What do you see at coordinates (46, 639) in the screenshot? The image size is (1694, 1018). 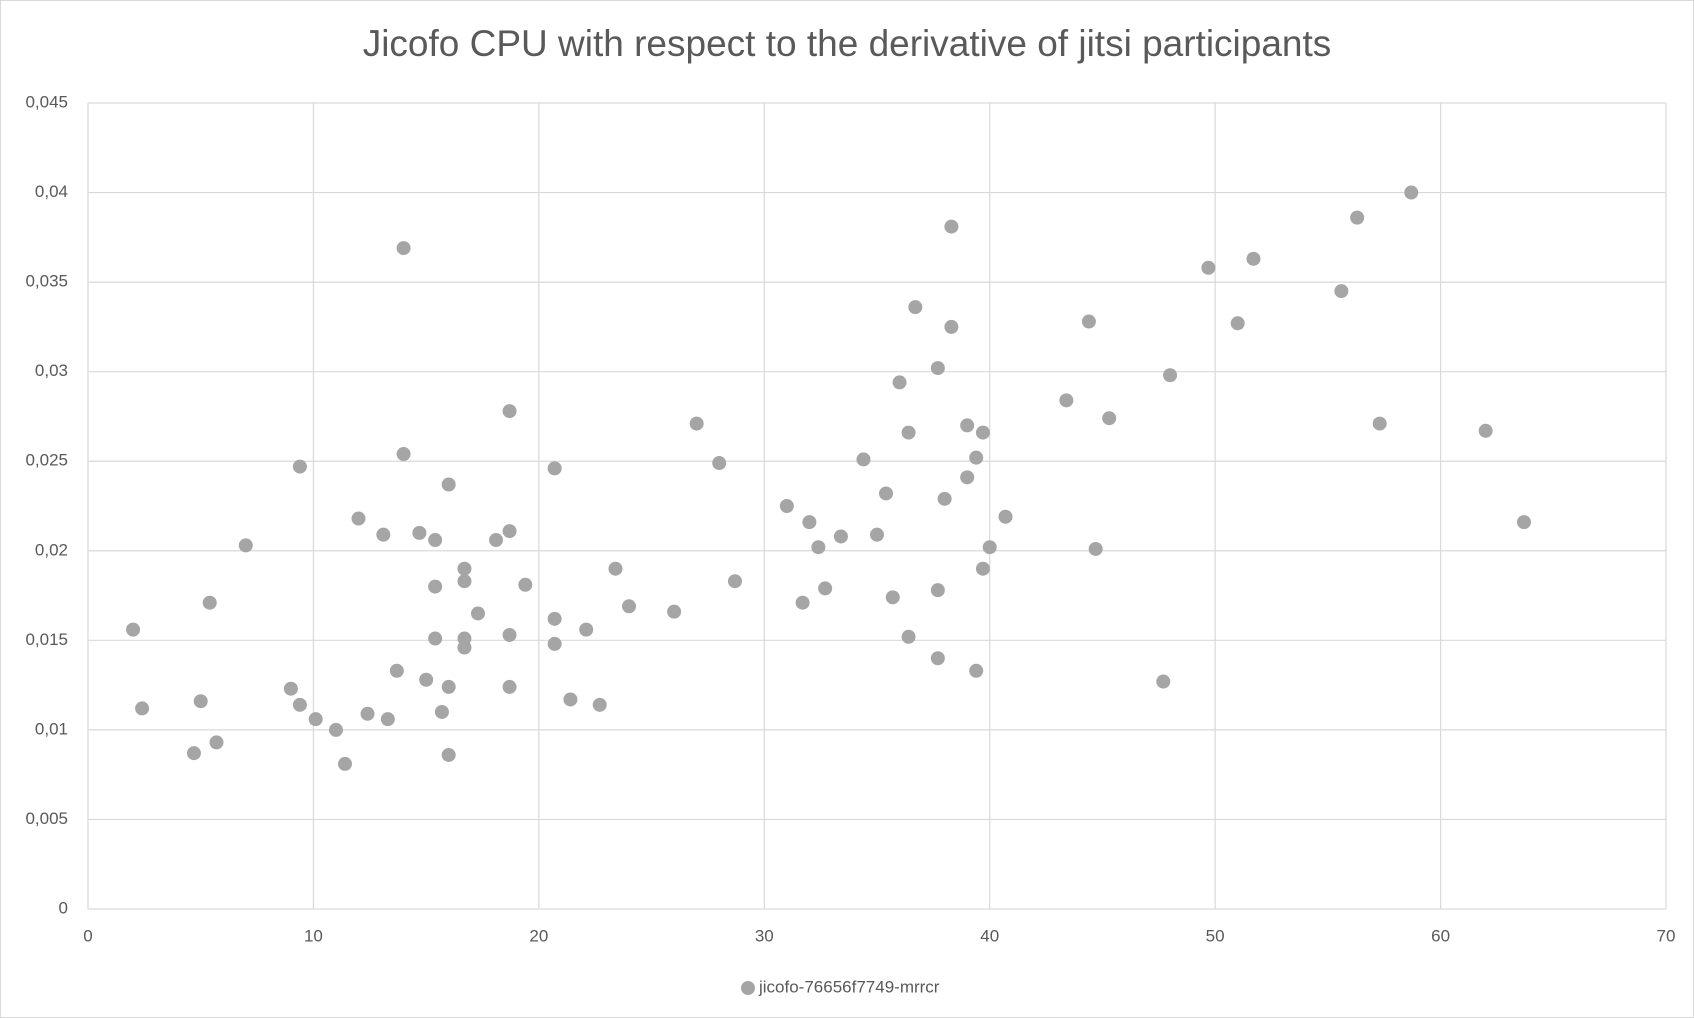 I see `y-tick-label: 0,015` at bounding box center [46, 639].